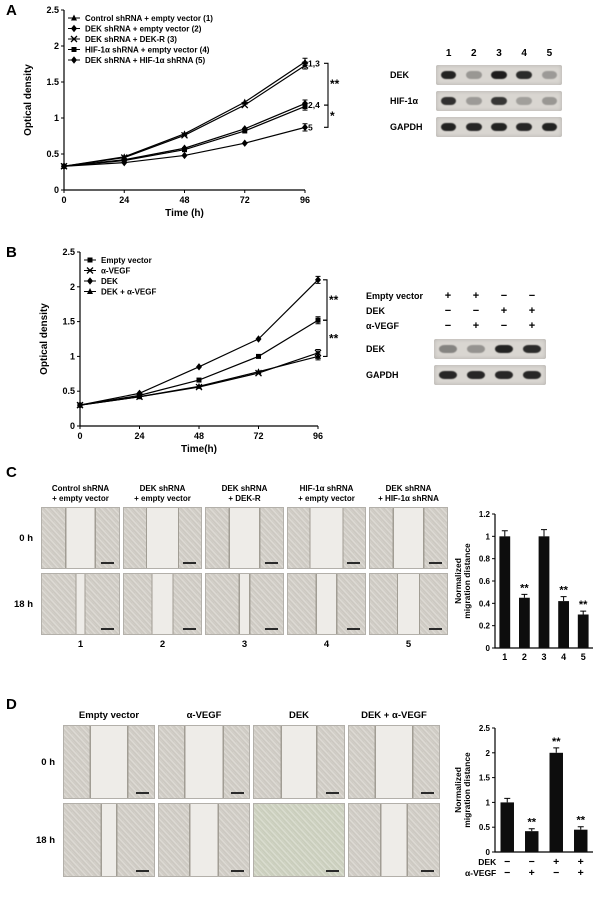 This screenshot has width=600, height=901. I want to click on row-label: 18 h, so click(45, 840).